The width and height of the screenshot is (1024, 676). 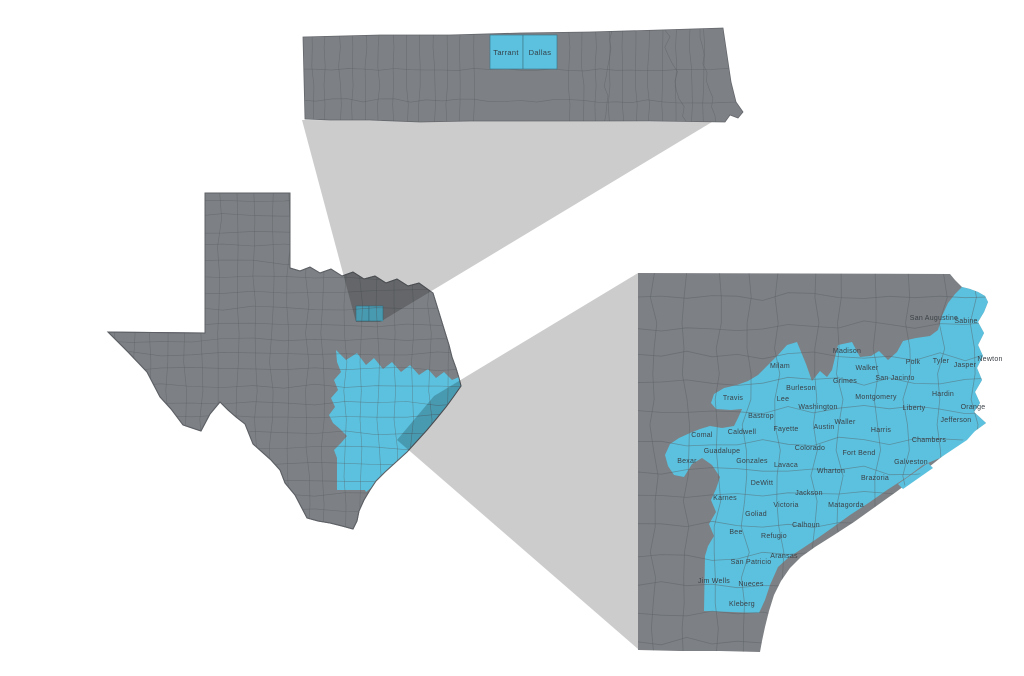 I want to click on county-label-galveston: Galveston, so click(x=911, y=462).